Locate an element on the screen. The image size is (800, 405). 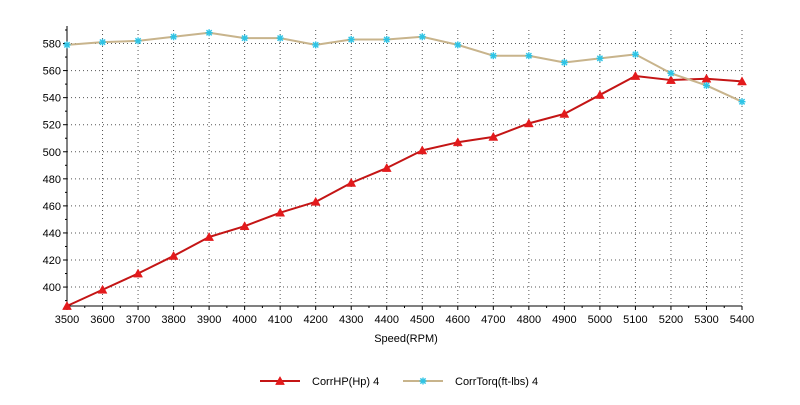
x-tick-label: 4800 is located at coordinates (529, 320).